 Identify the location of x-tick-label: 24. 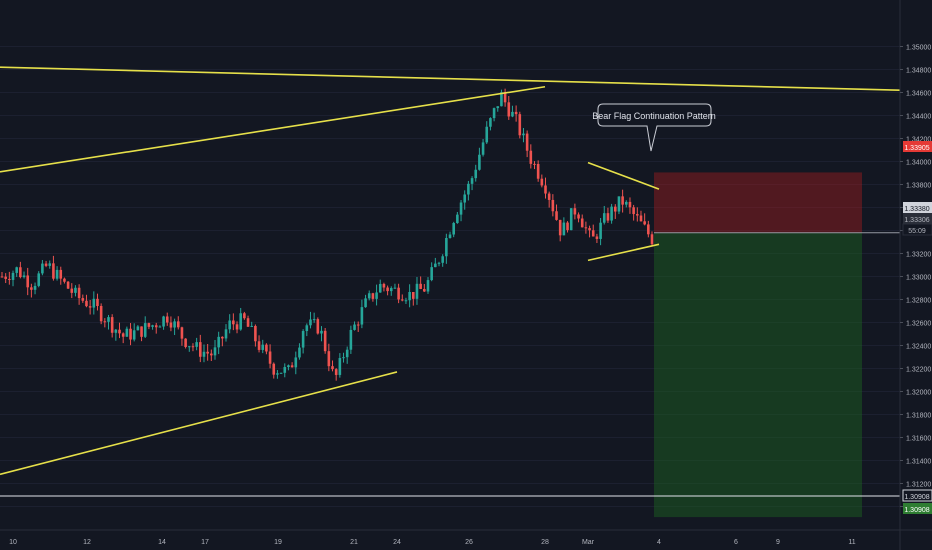
(397, 542).